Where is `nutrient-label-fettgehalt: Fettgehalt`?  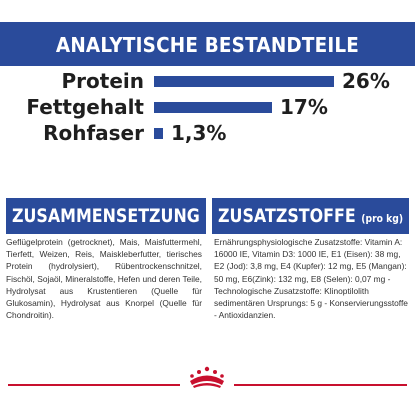 nutrient-label-fettgehalt: Fettgehalt is located at coordinates (85, 107).